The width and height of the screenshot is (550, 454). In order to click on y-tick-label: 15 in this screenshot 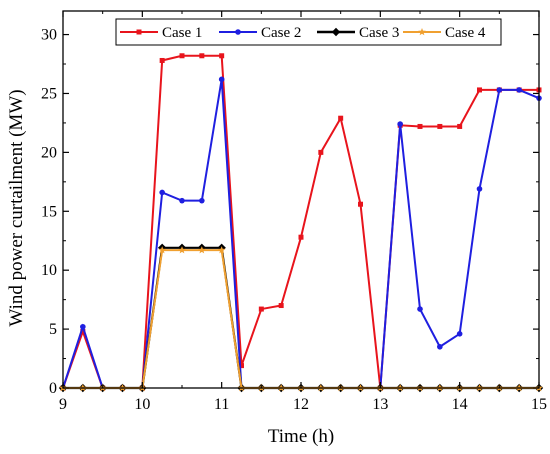, I will do `click(49, 211)`.